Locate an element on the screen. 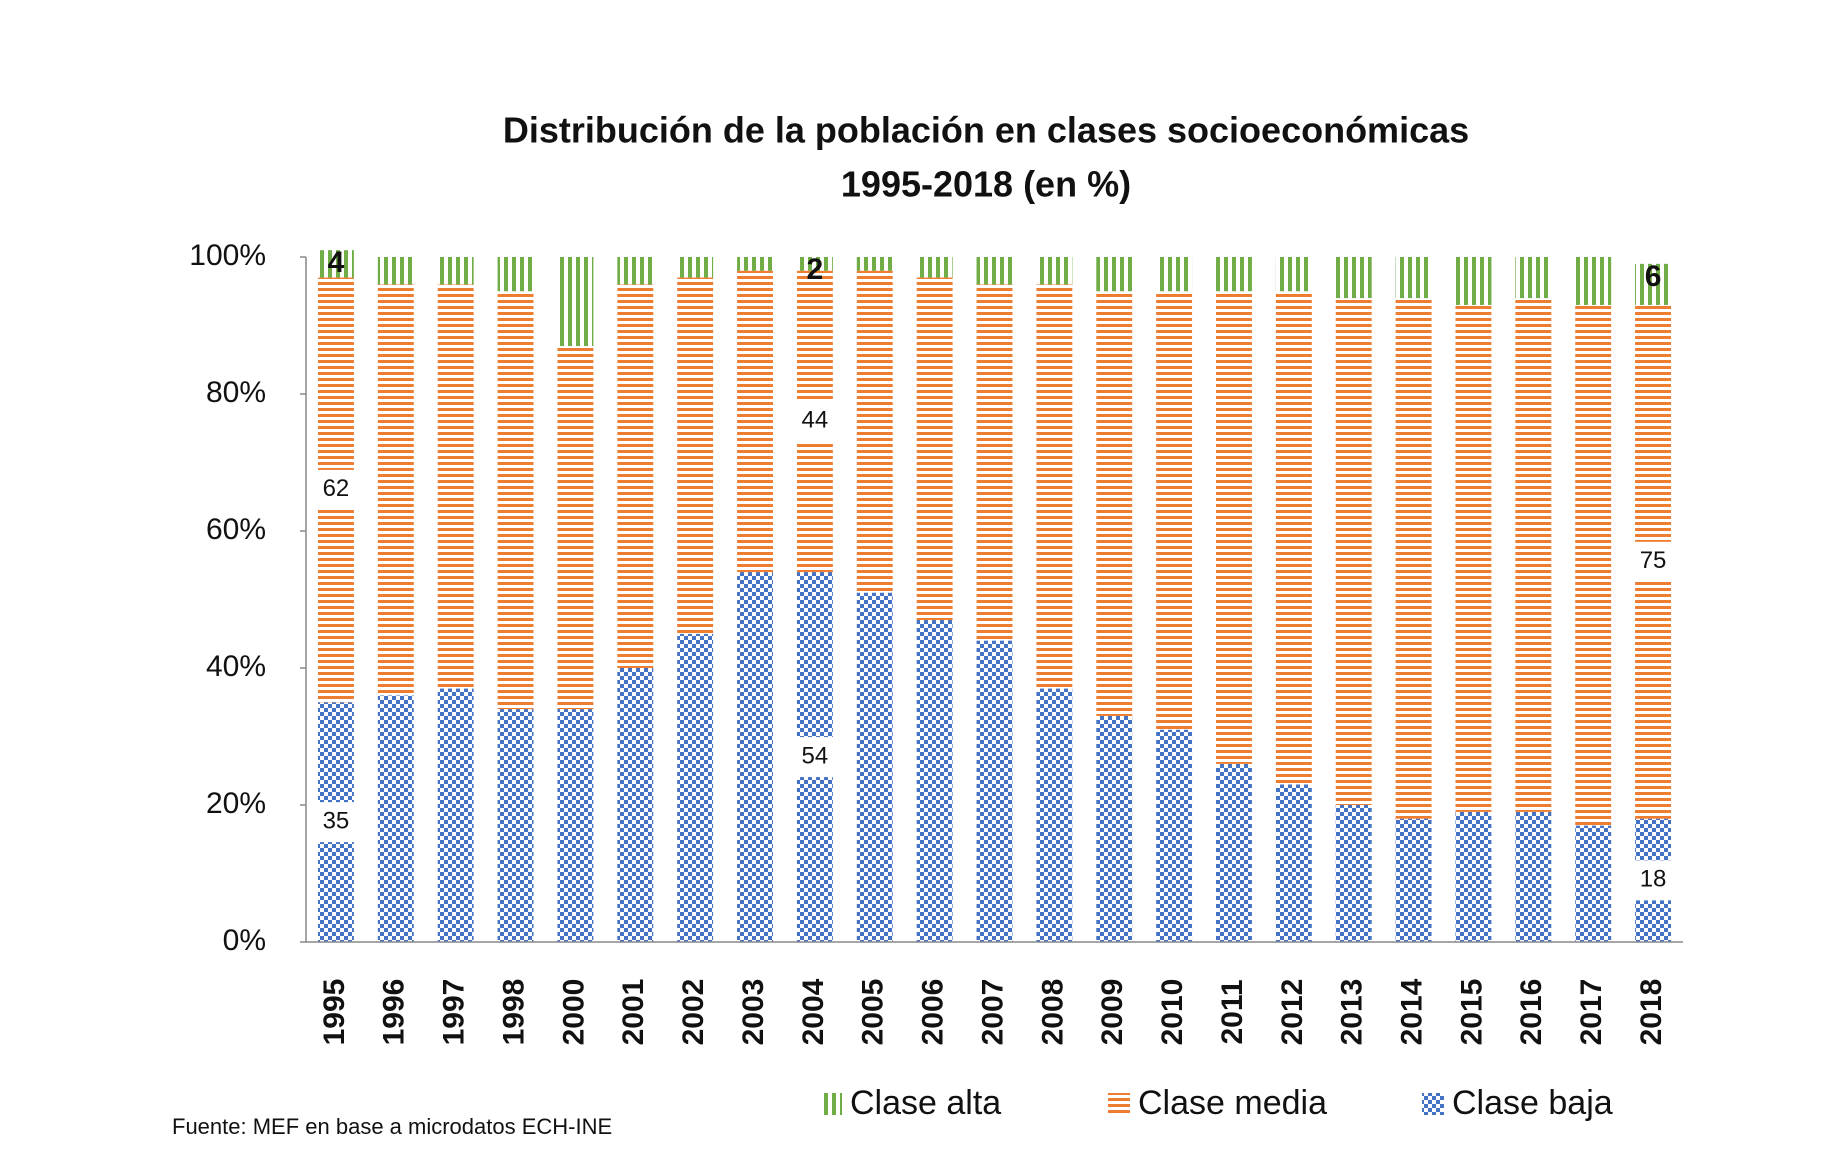 The height and width of the screenshot is (1158, 1836). x-tick-label: 2017 is located at coordinates (1591, 1012).